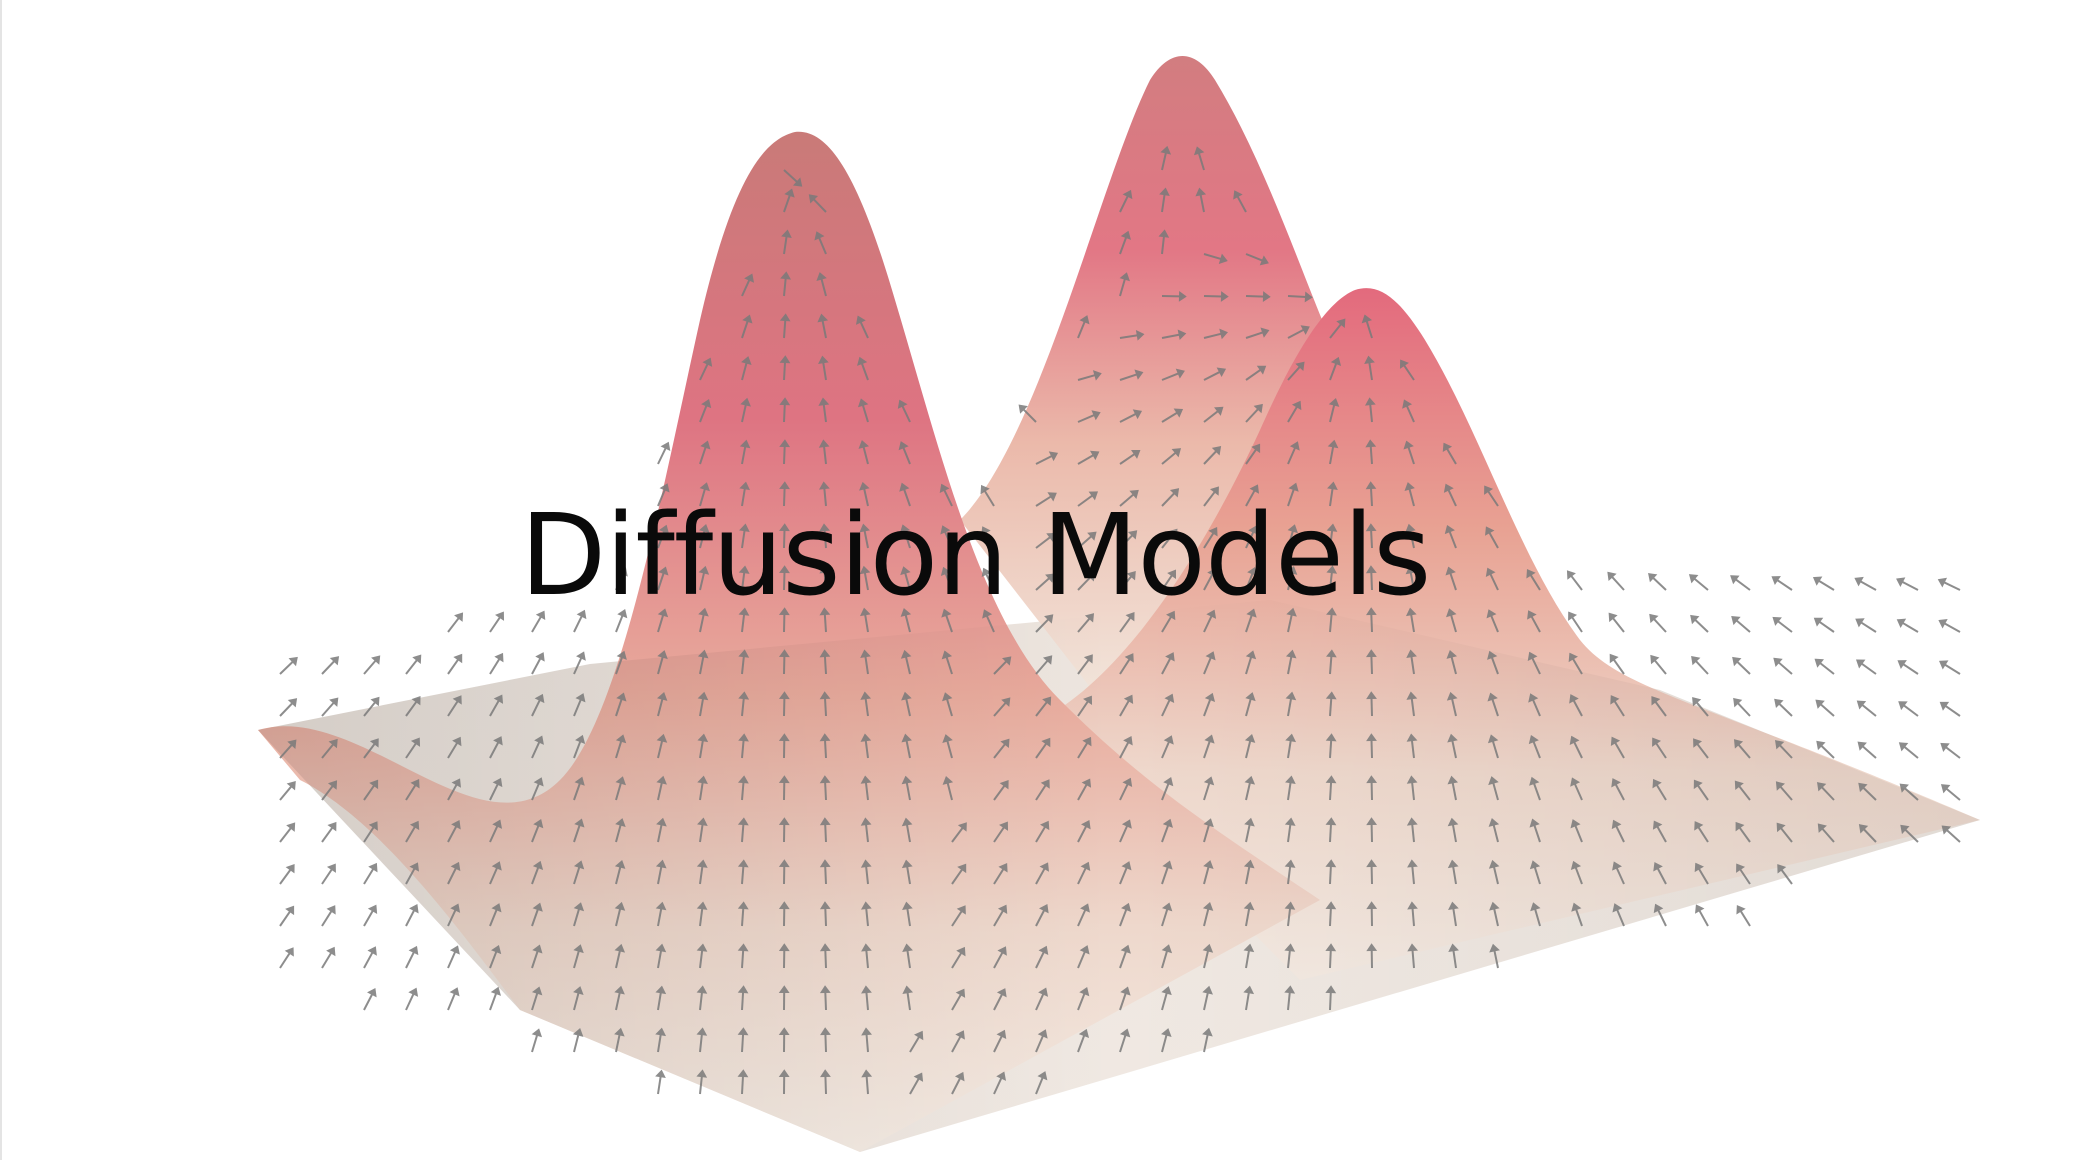  Describe the element at coordinates (975, 556) in the screenshot. I see `slide-title: Diffusion Models` at that location.